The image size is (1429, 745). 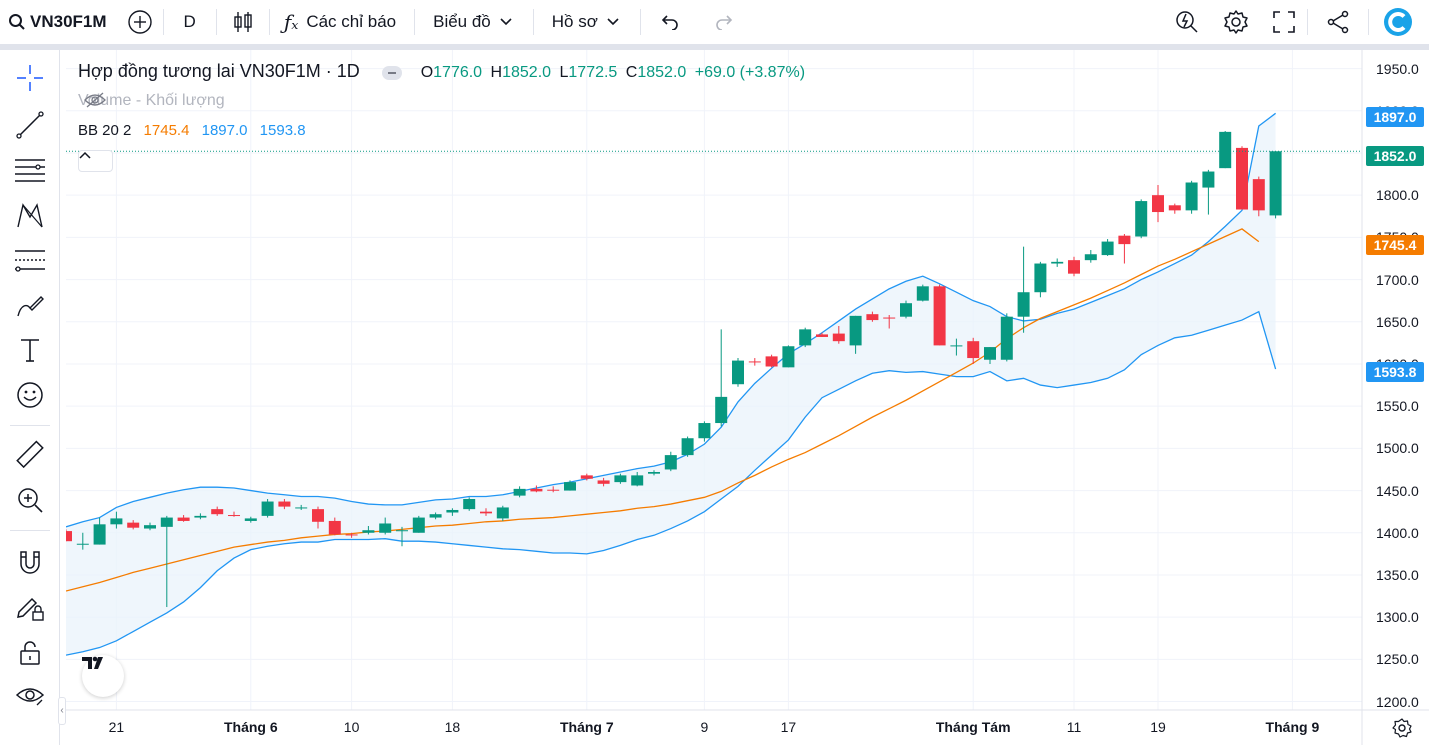 I want to click on drawing-toolbar, so click(x=30, y=397).